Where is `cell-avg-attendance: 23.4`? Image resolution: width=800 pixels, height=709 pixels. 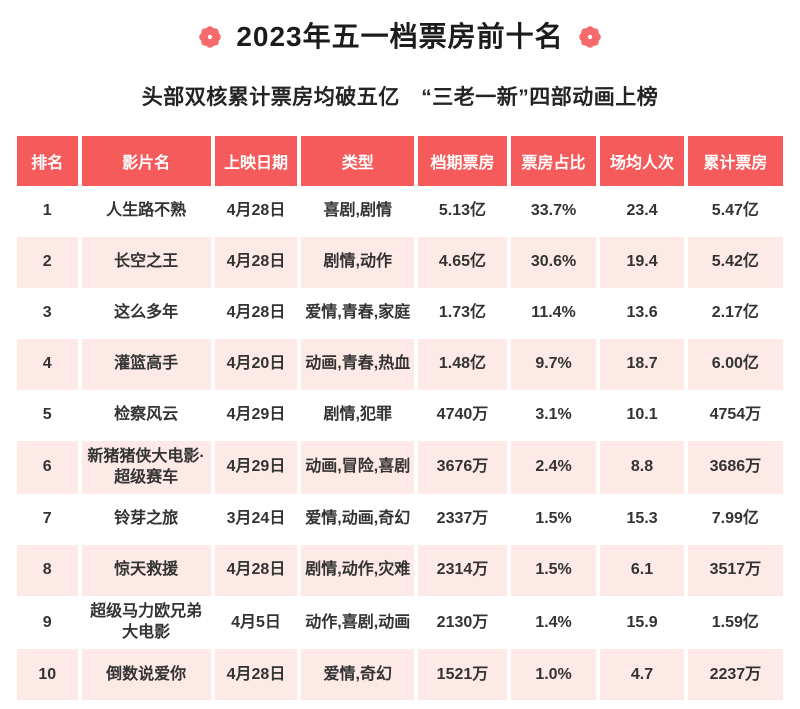
cell-avg-attendance: 23.4 is located at coordinates (642, 211).